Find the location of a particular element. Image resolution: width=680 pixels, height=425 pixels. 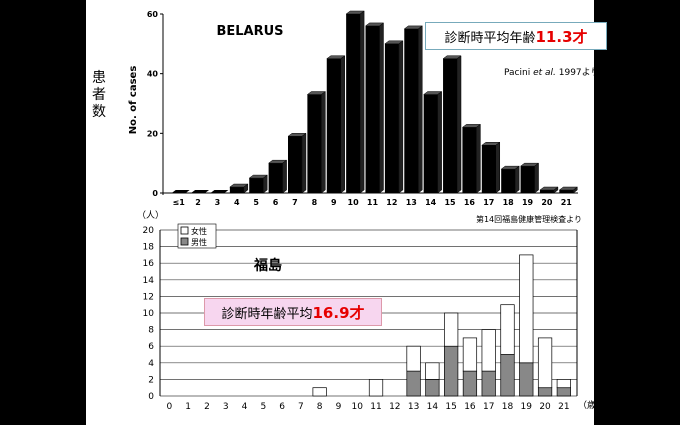

fukushima-y-tick-label: 18 is located at coordinates (149, 248).